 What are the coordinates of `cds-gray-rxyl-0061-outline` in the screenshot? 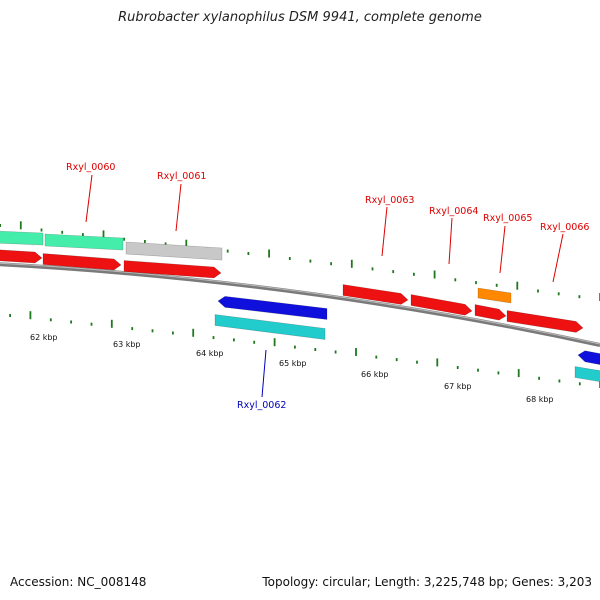 It's located at (174, 251).